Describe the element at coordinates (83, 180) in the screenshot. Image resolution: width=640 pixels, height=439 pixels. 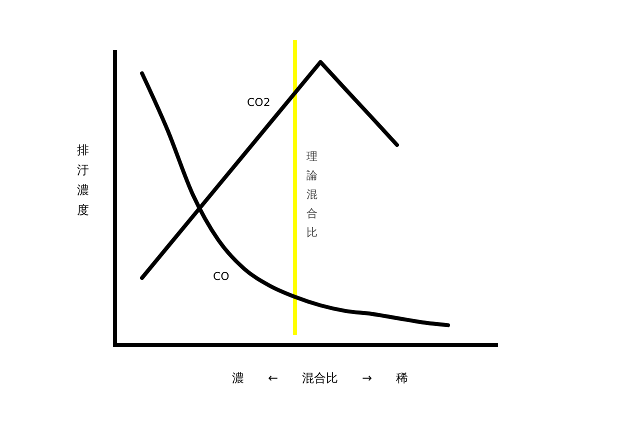
I see `y-axis-title: 排汙濃度` at that location.